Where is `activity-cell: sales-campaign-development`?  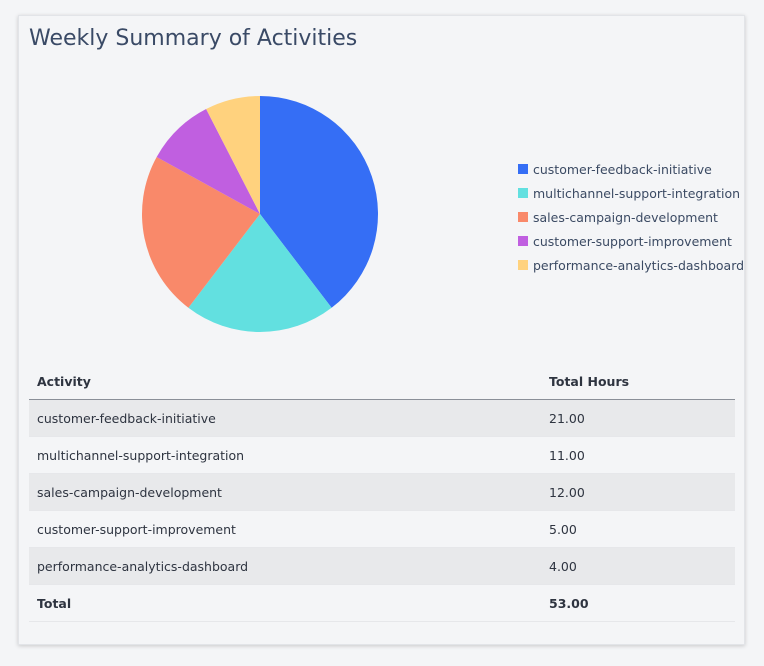 activity-cell: sales-campaign-development is located at coordinates (285, 492).